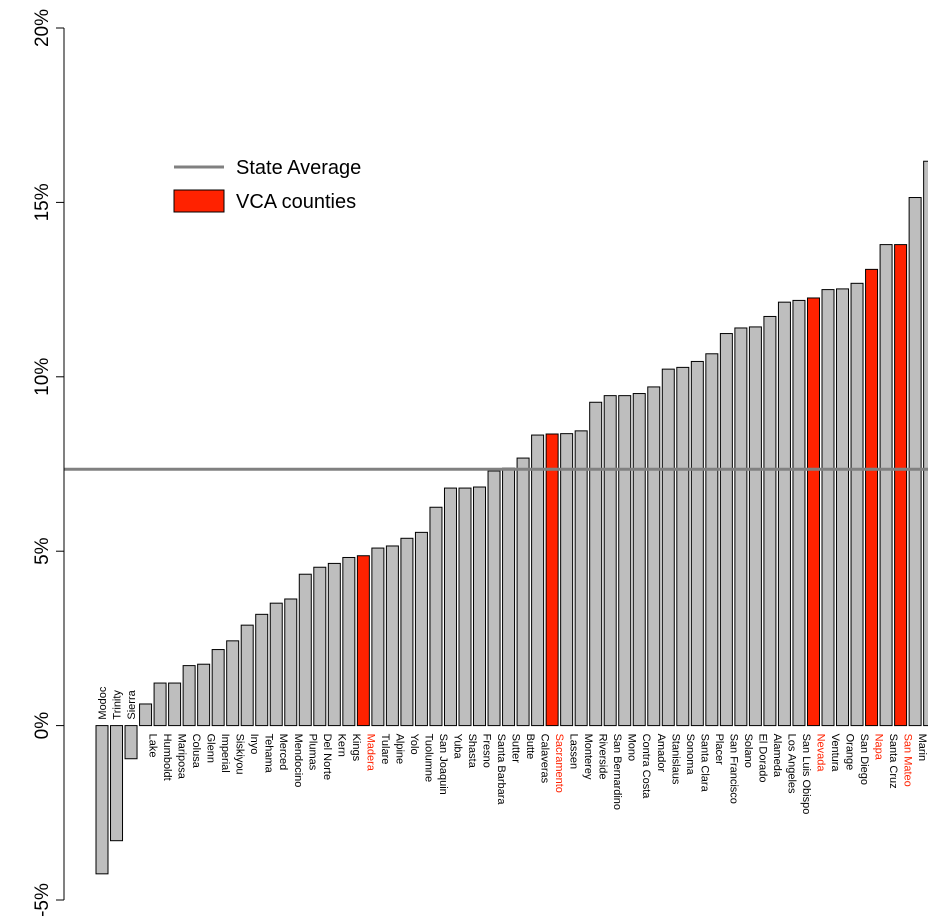 This screenshot has height=924, width=928. I want to click on category-label-tehama: Tehama, so click(269, 754).